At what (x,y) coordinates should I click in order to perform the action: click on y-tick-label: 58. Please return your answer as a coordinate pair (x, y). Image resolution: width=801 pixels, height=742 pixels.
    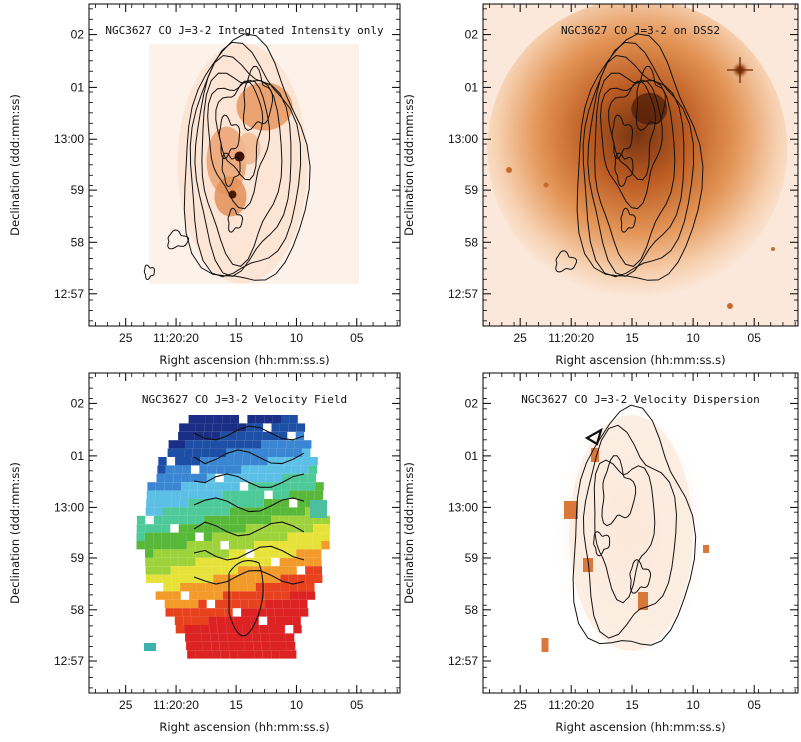
    Looking at the image, I should click on (472, 610).